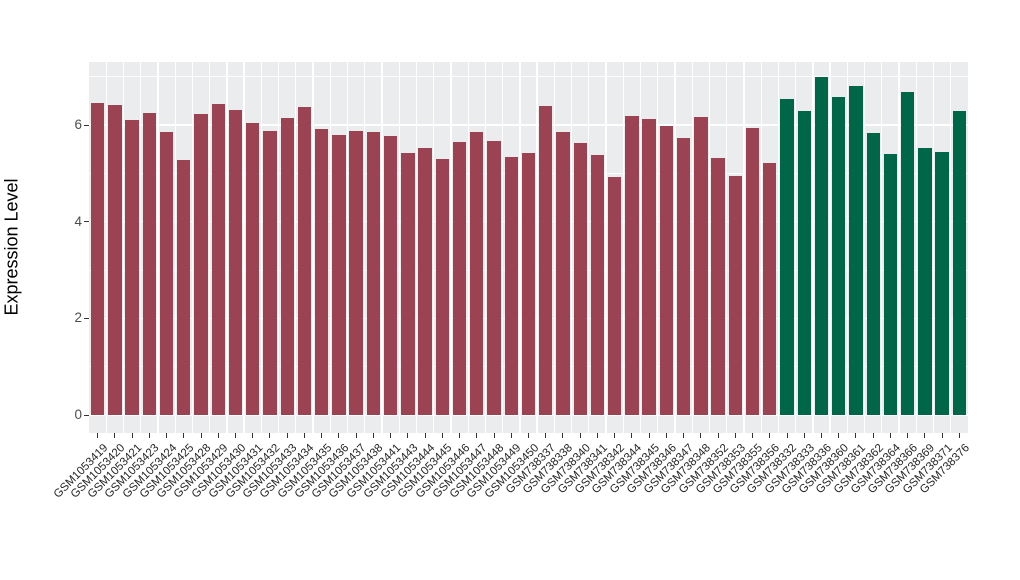 The width and height of the screenshot is (1020, 580). What do you see at coordinates (78, 125) in the screenshot?
I see `y-tick-label: 6` at bounding box center [78, 125].